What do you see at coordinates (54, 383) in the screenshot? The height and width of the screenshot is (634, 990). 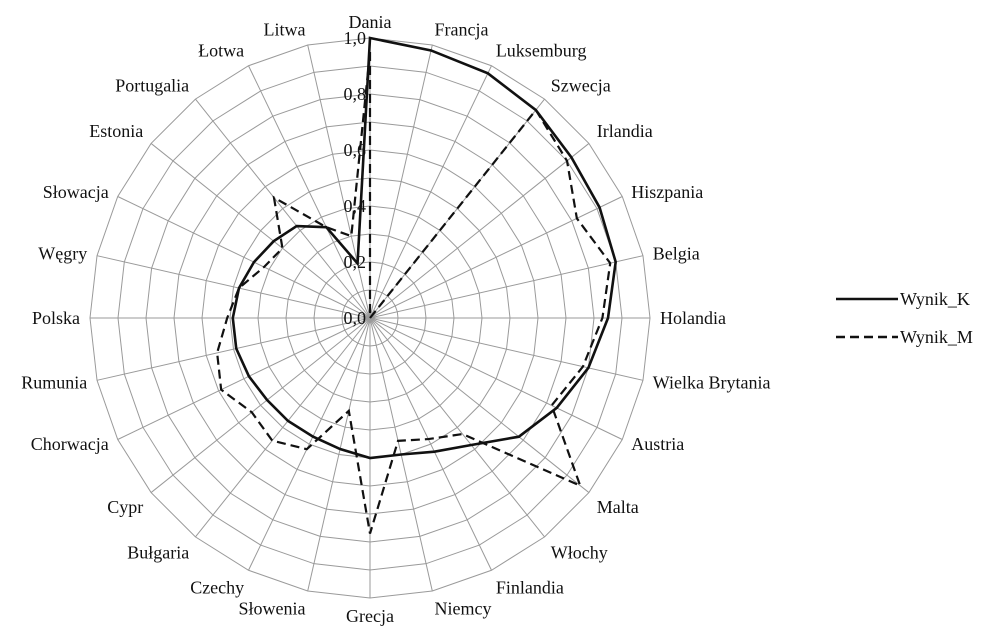 I see `category-label: Rumunia` at bounding box center [54, 383].